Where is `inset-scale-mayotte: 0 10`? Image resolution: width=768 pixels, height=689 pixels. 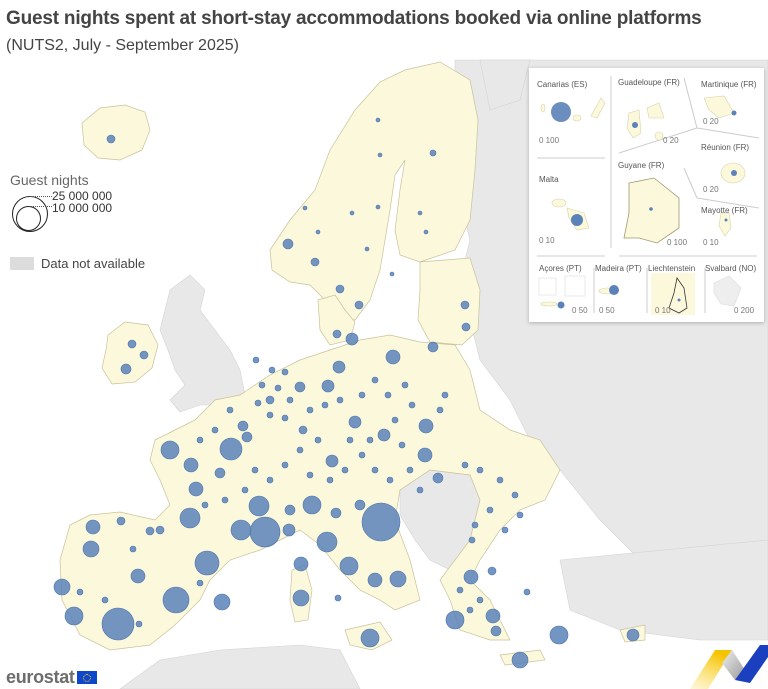 inset-scale-mayotte: 0 10 is located at coordinates (711, 242).